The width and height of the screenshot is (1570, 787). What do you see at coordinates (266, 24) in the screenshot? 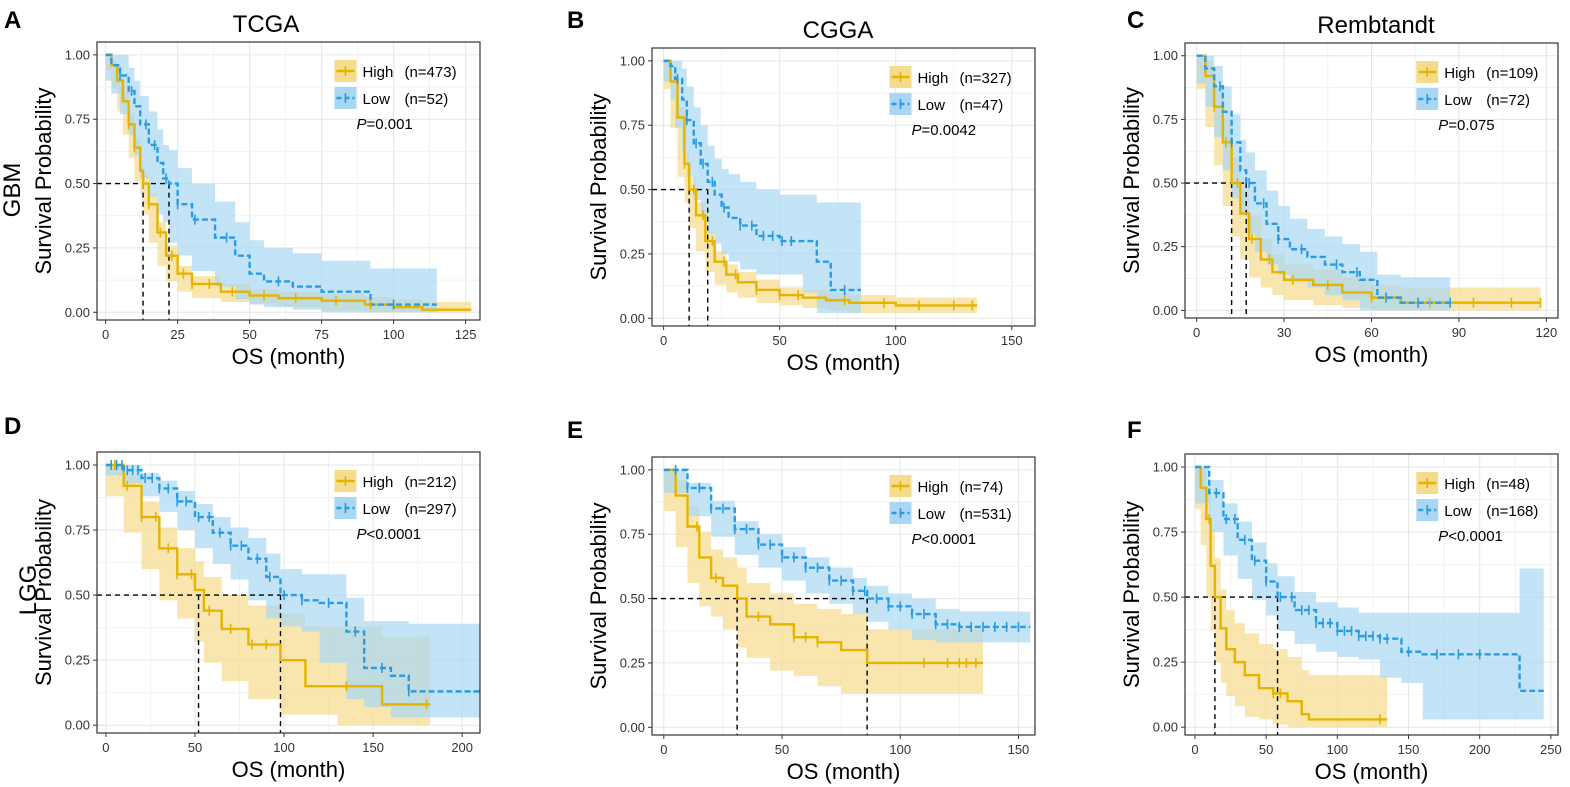
I see `panel-title: TCGA` at bounding box center [266, 24].